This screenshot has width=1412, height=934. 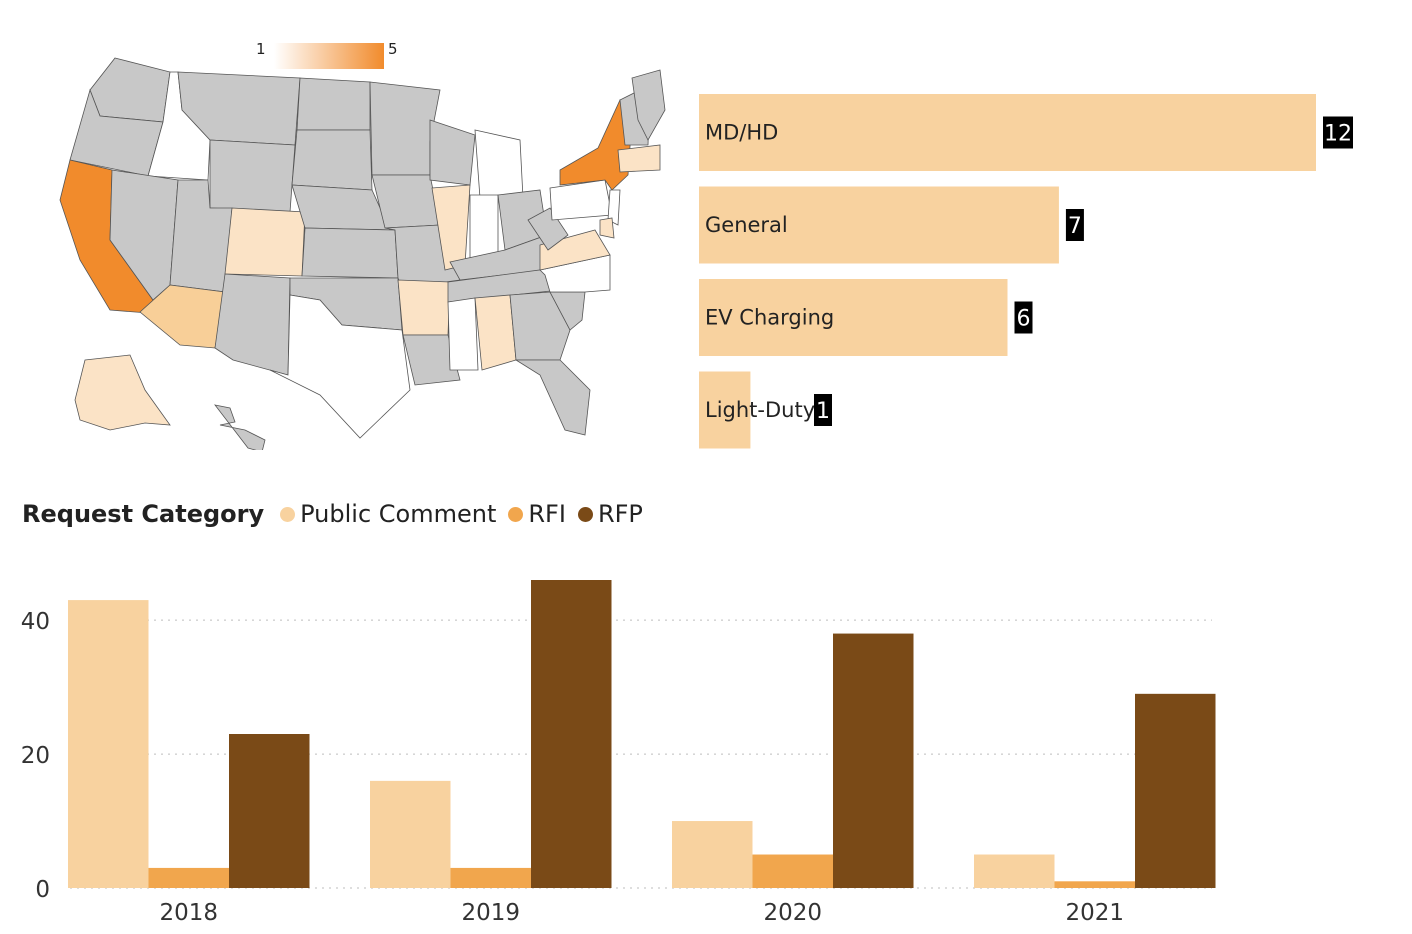 What do you see at coordinates (42, 890) in the screenshot?
I see `y-tick-label: 0` at bounding box center [42, 890].